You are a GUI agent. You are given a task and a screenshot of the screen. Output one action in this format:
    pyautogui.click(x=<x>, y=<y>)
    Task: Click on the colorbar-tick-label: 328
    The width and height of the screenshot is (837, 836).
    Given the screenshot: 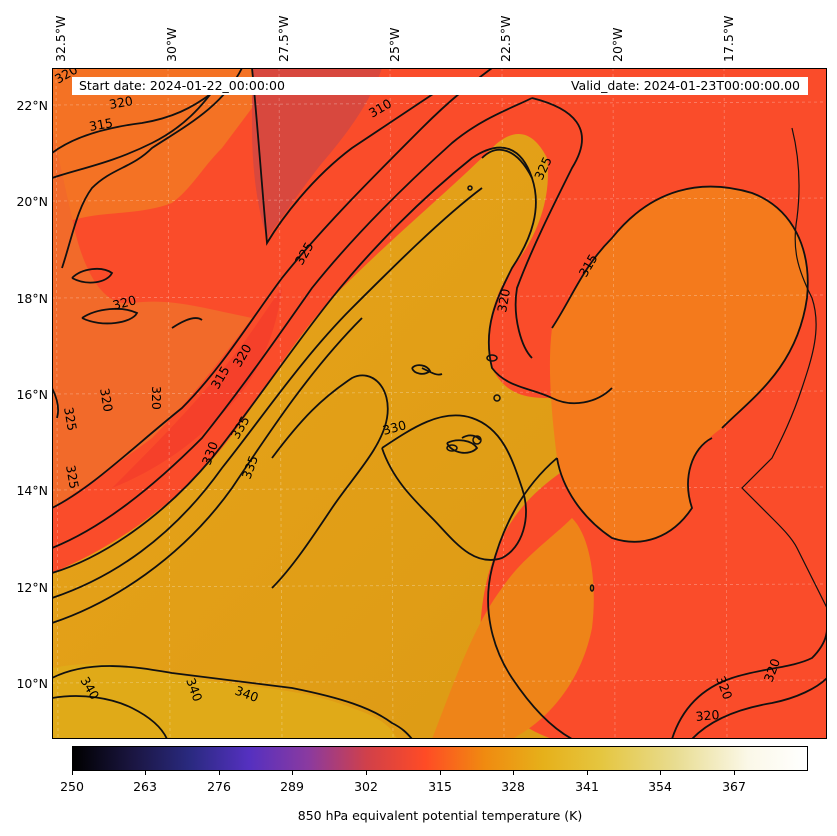 What is the action you would take?
    pyautogui.click(x=513, y=786)
    